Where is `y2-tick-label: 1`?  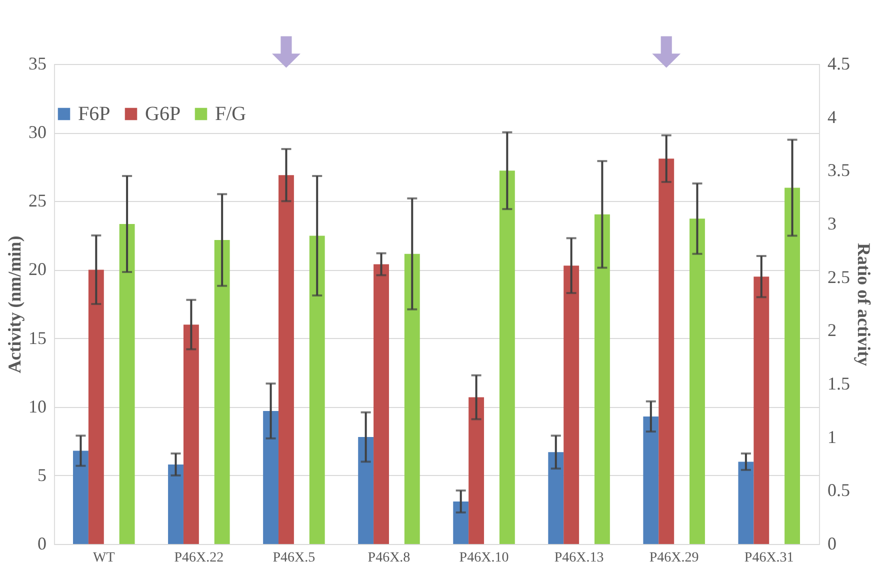
y2-tick-label: 1 is located at coordinates (832, 436).